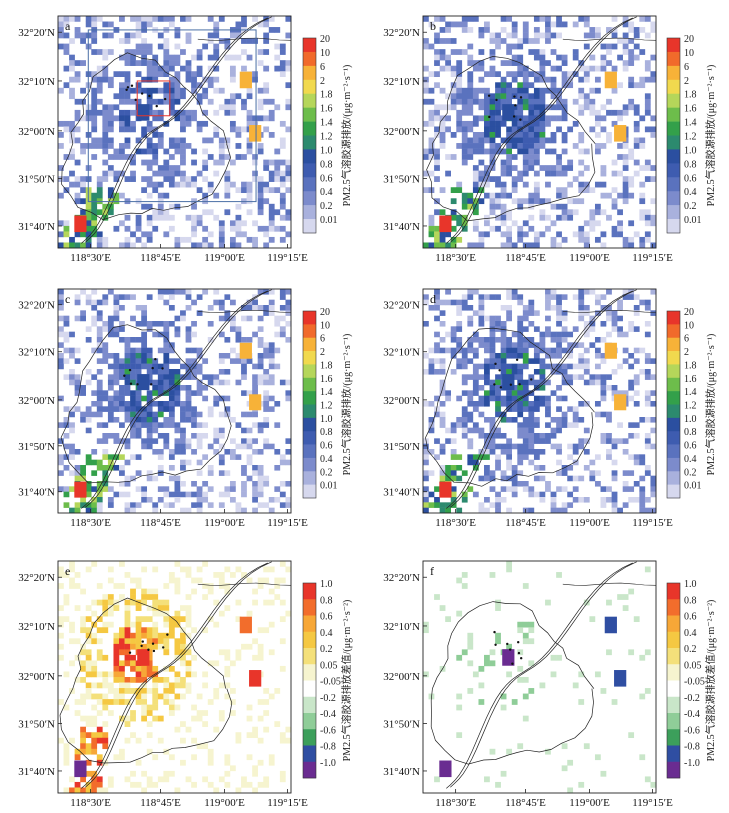 The image size is (729, 813). I want to click on station-dot, so click(142, 641).